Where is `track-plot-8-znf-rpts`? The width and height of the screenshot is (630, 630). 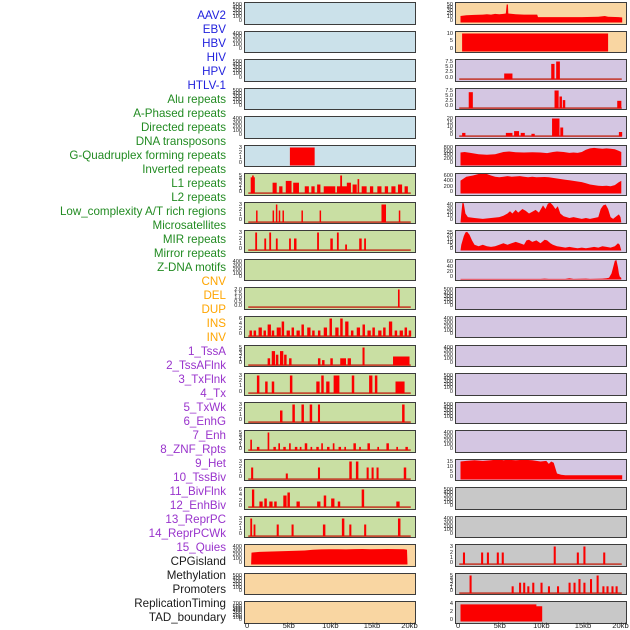 track-plot-8-znf-rpts is located at coordinates (540, 269).